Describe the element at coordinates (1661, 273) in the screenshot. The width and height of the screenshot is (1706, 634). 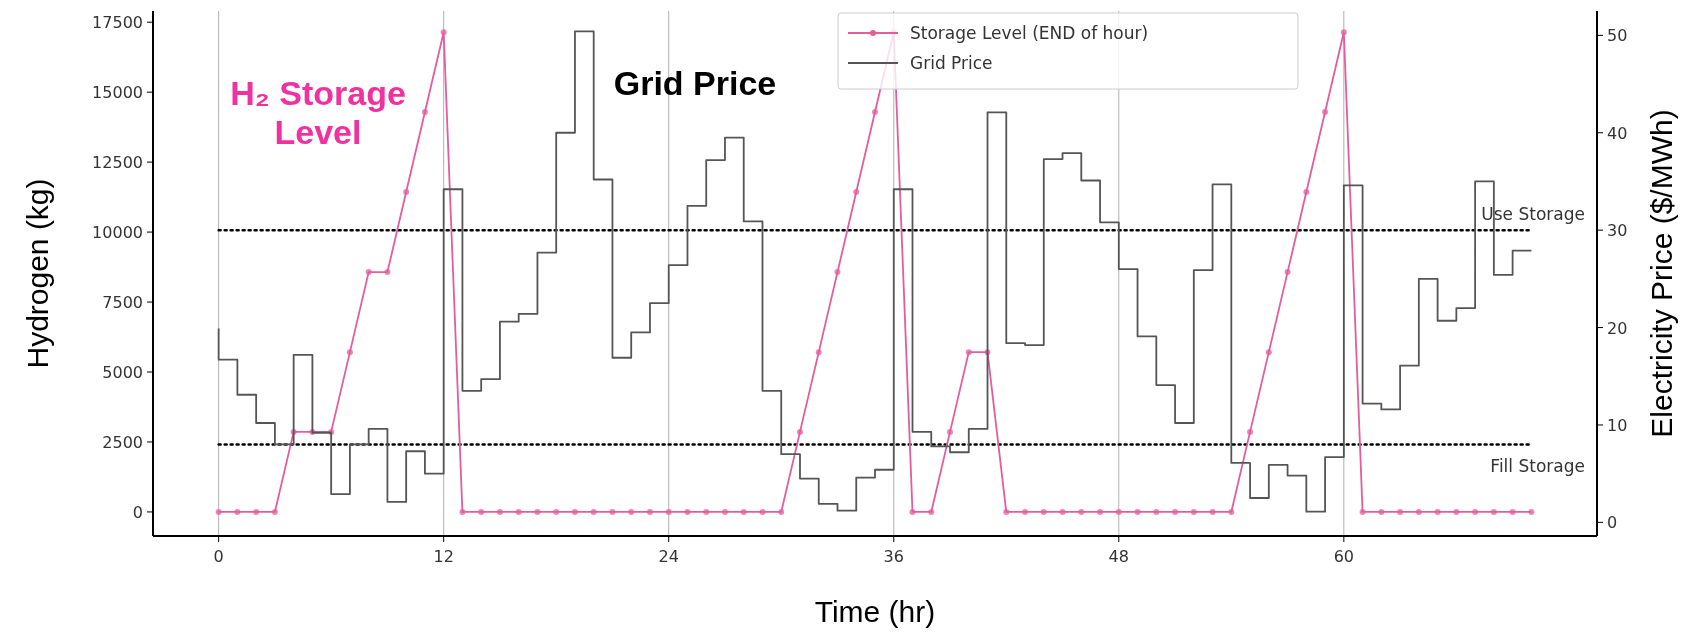
I see `y2-axis-title: Electricity Price ($/MWh)` at that location.